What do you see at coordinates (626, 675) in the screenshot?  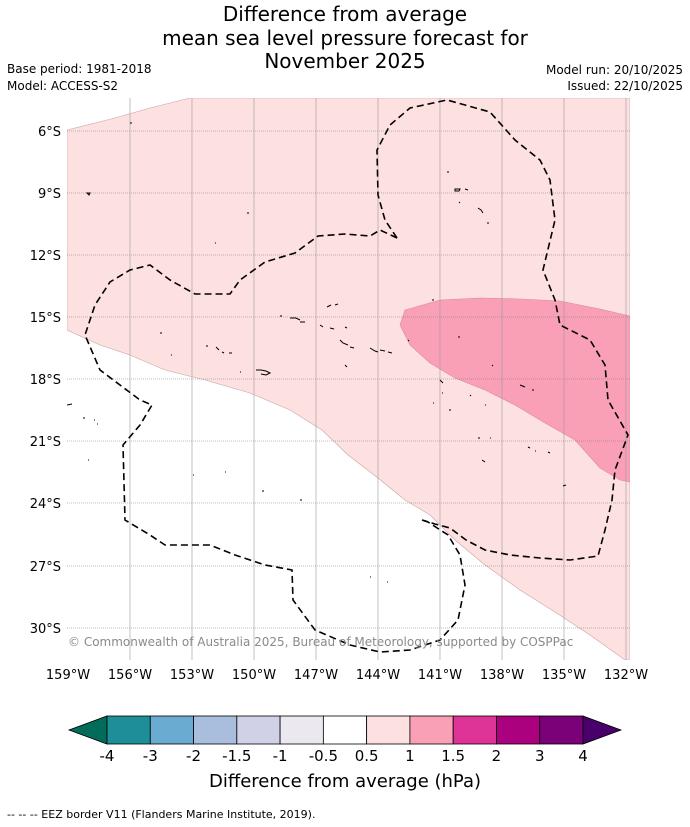 I see `lon-label: 132°W` at bounding box center [626, 675].